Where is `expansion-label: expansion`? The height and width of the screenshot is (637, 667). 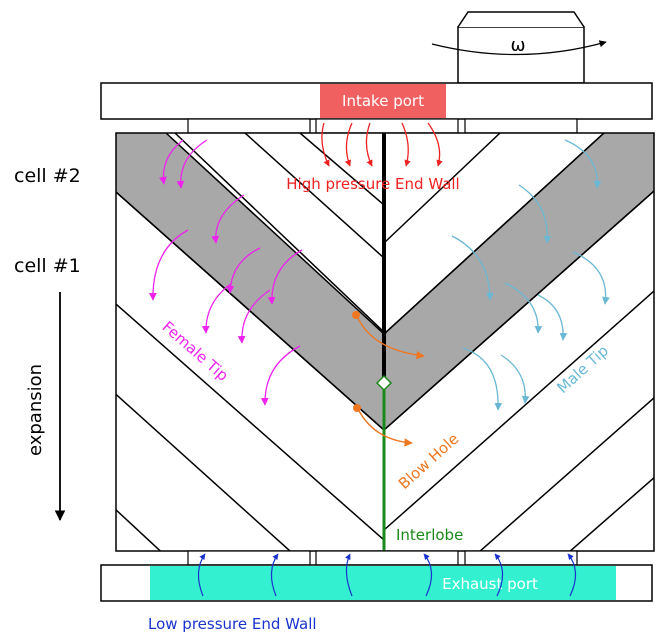 expansion-label: expansion is located at coordinates (35, 410).